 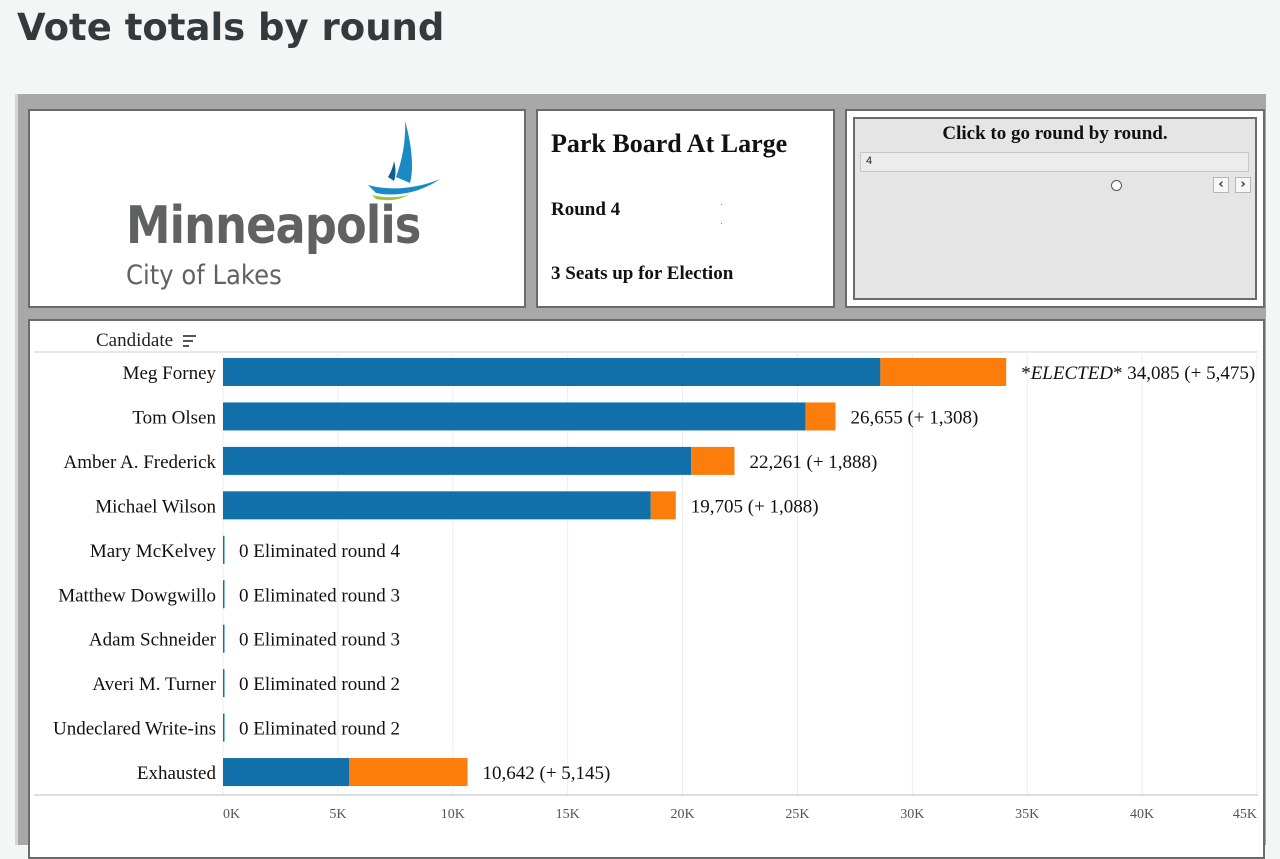 I want to click on previous-round-button: ‹, so click(x=1221, y=185).